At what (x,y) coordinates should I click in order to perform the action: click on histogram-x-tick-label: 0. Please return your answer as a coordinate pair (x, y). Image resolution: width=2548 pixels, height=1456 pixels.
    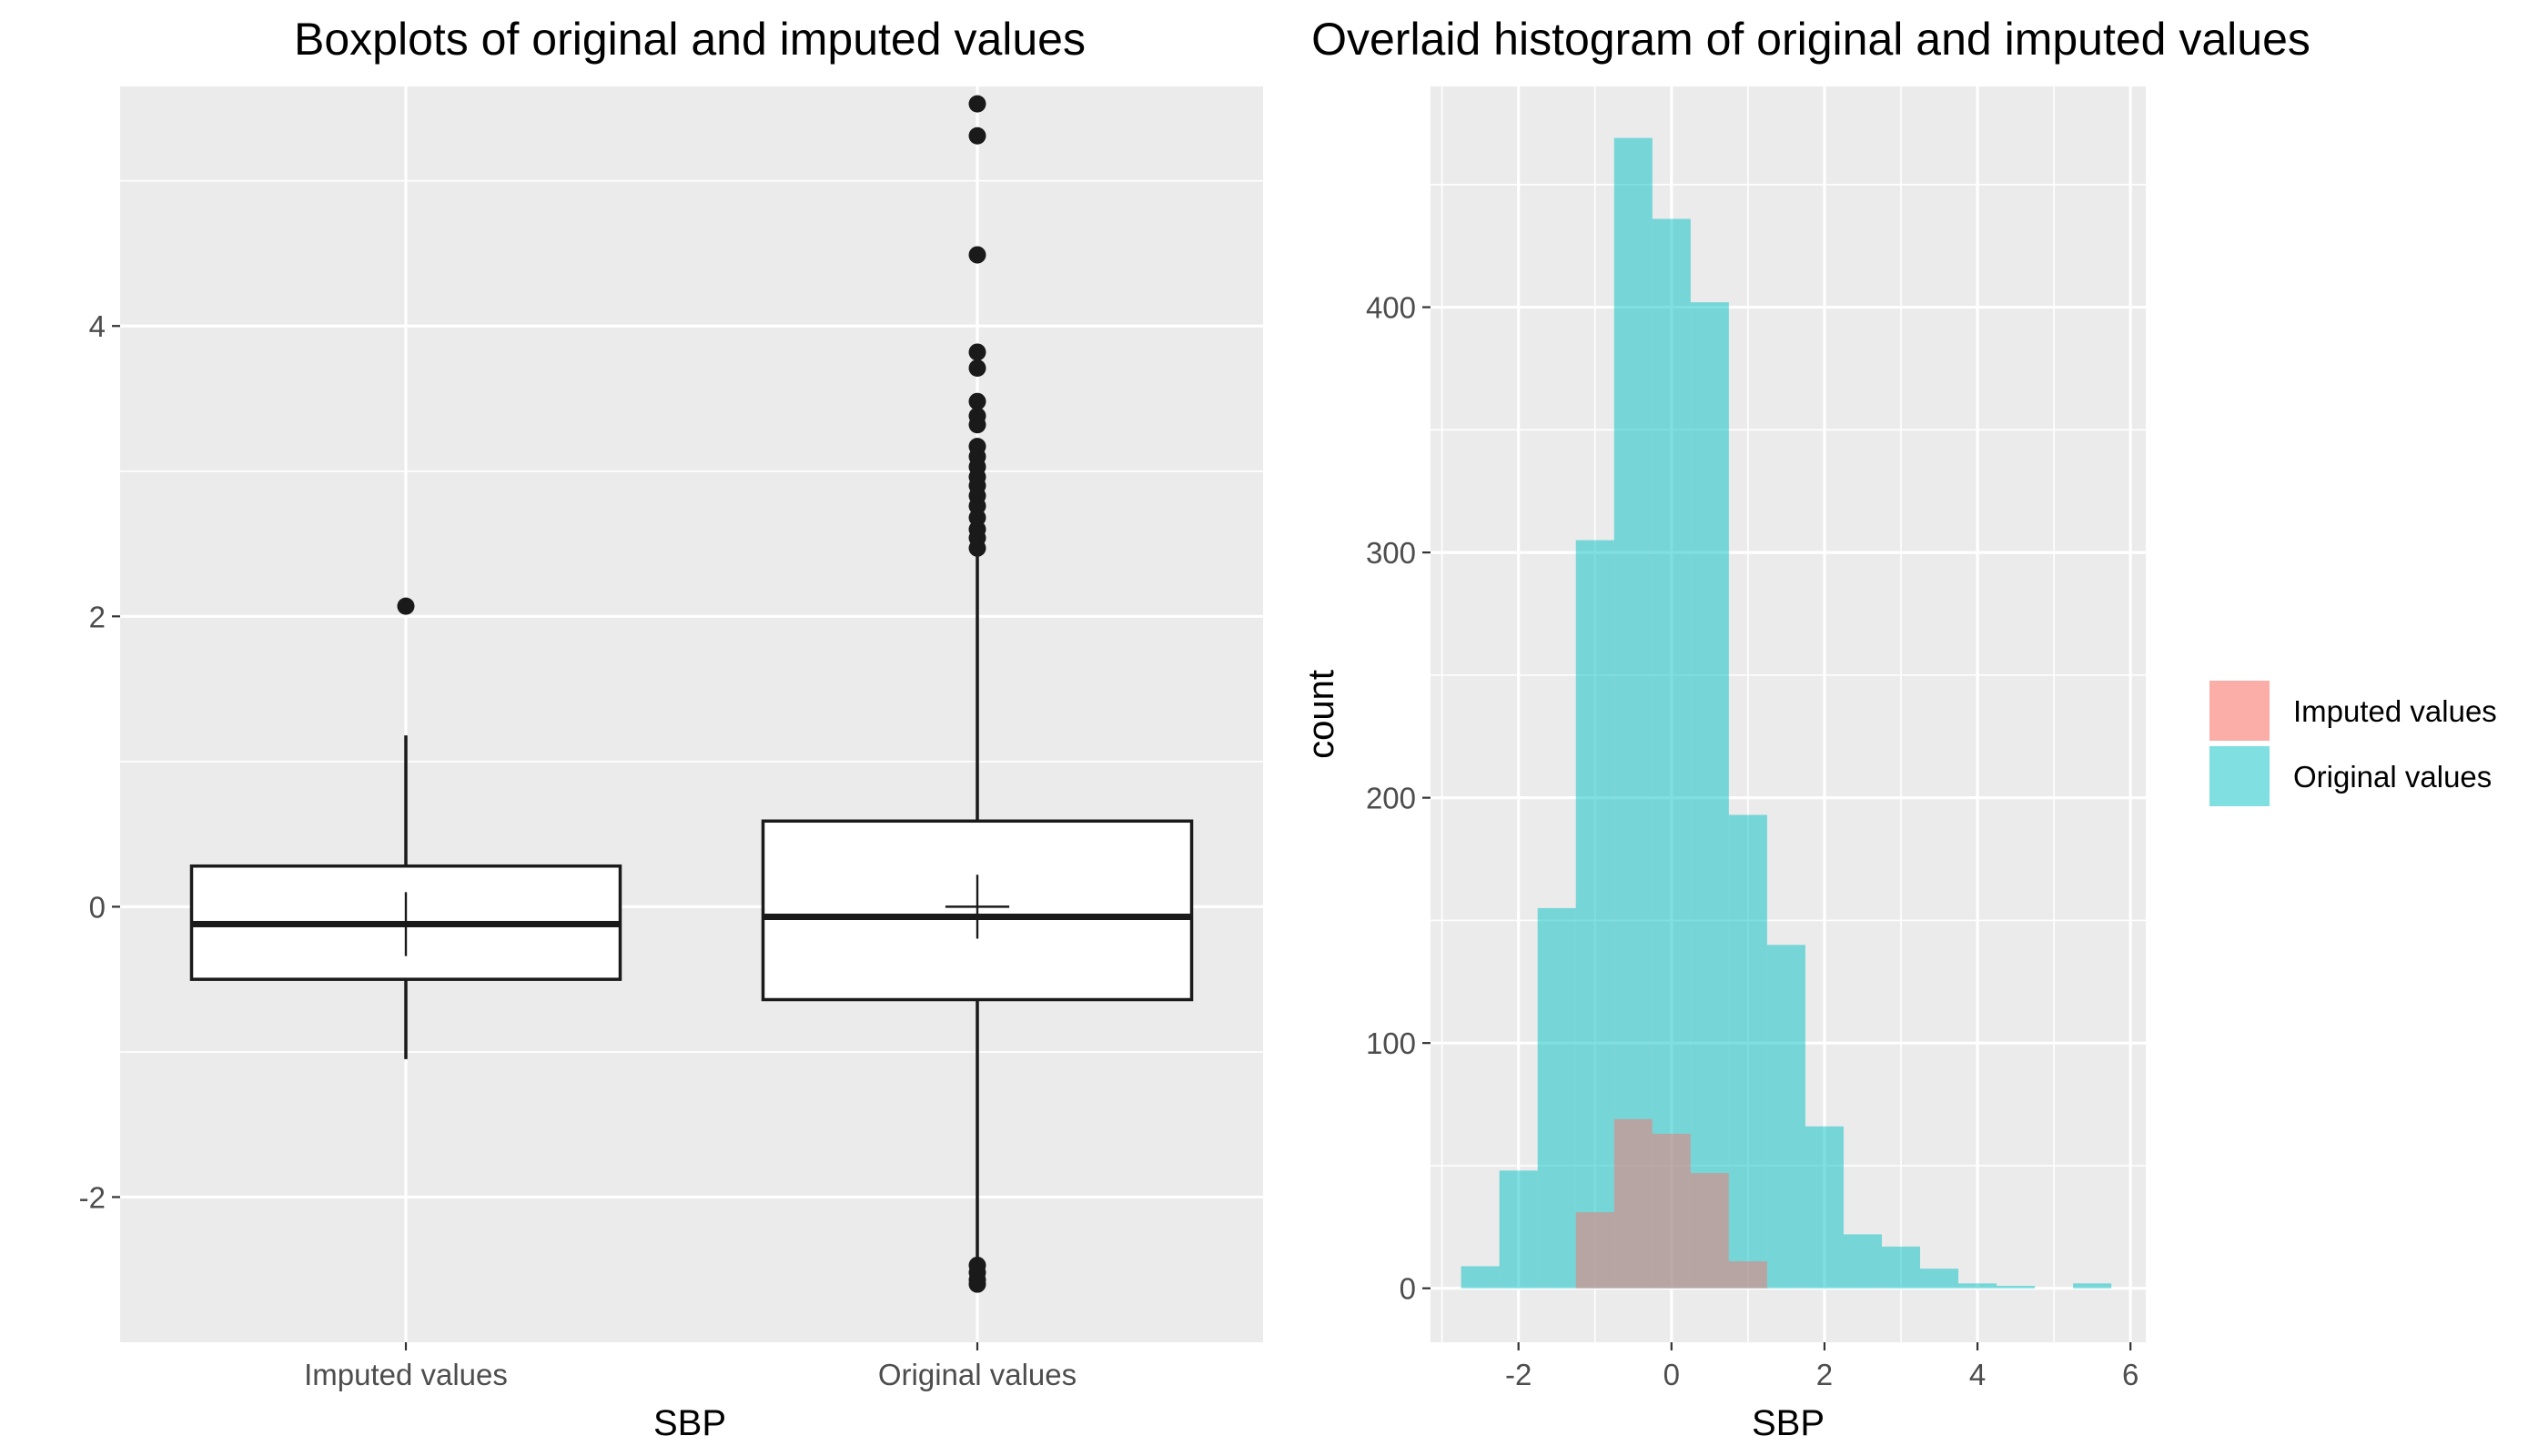
    Looking at the image, I should click on (1672, 1375).